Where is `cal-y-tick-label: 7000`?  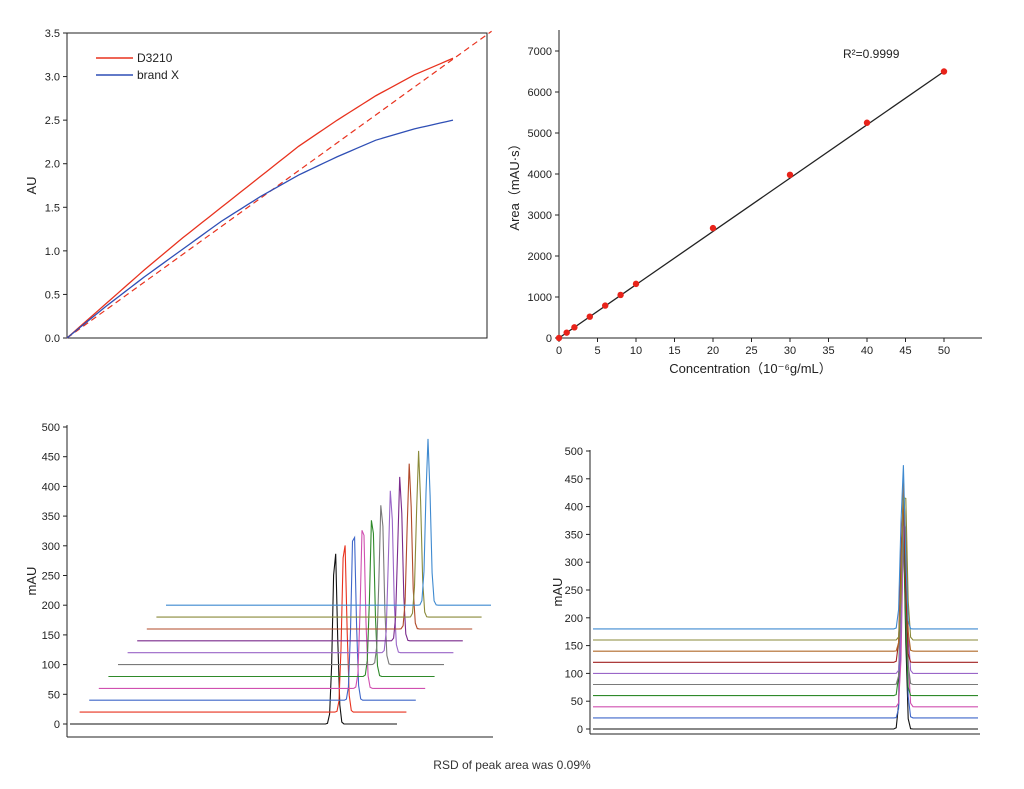 cal-y-tick-label: 7000 is located at coordinates (540, 52).